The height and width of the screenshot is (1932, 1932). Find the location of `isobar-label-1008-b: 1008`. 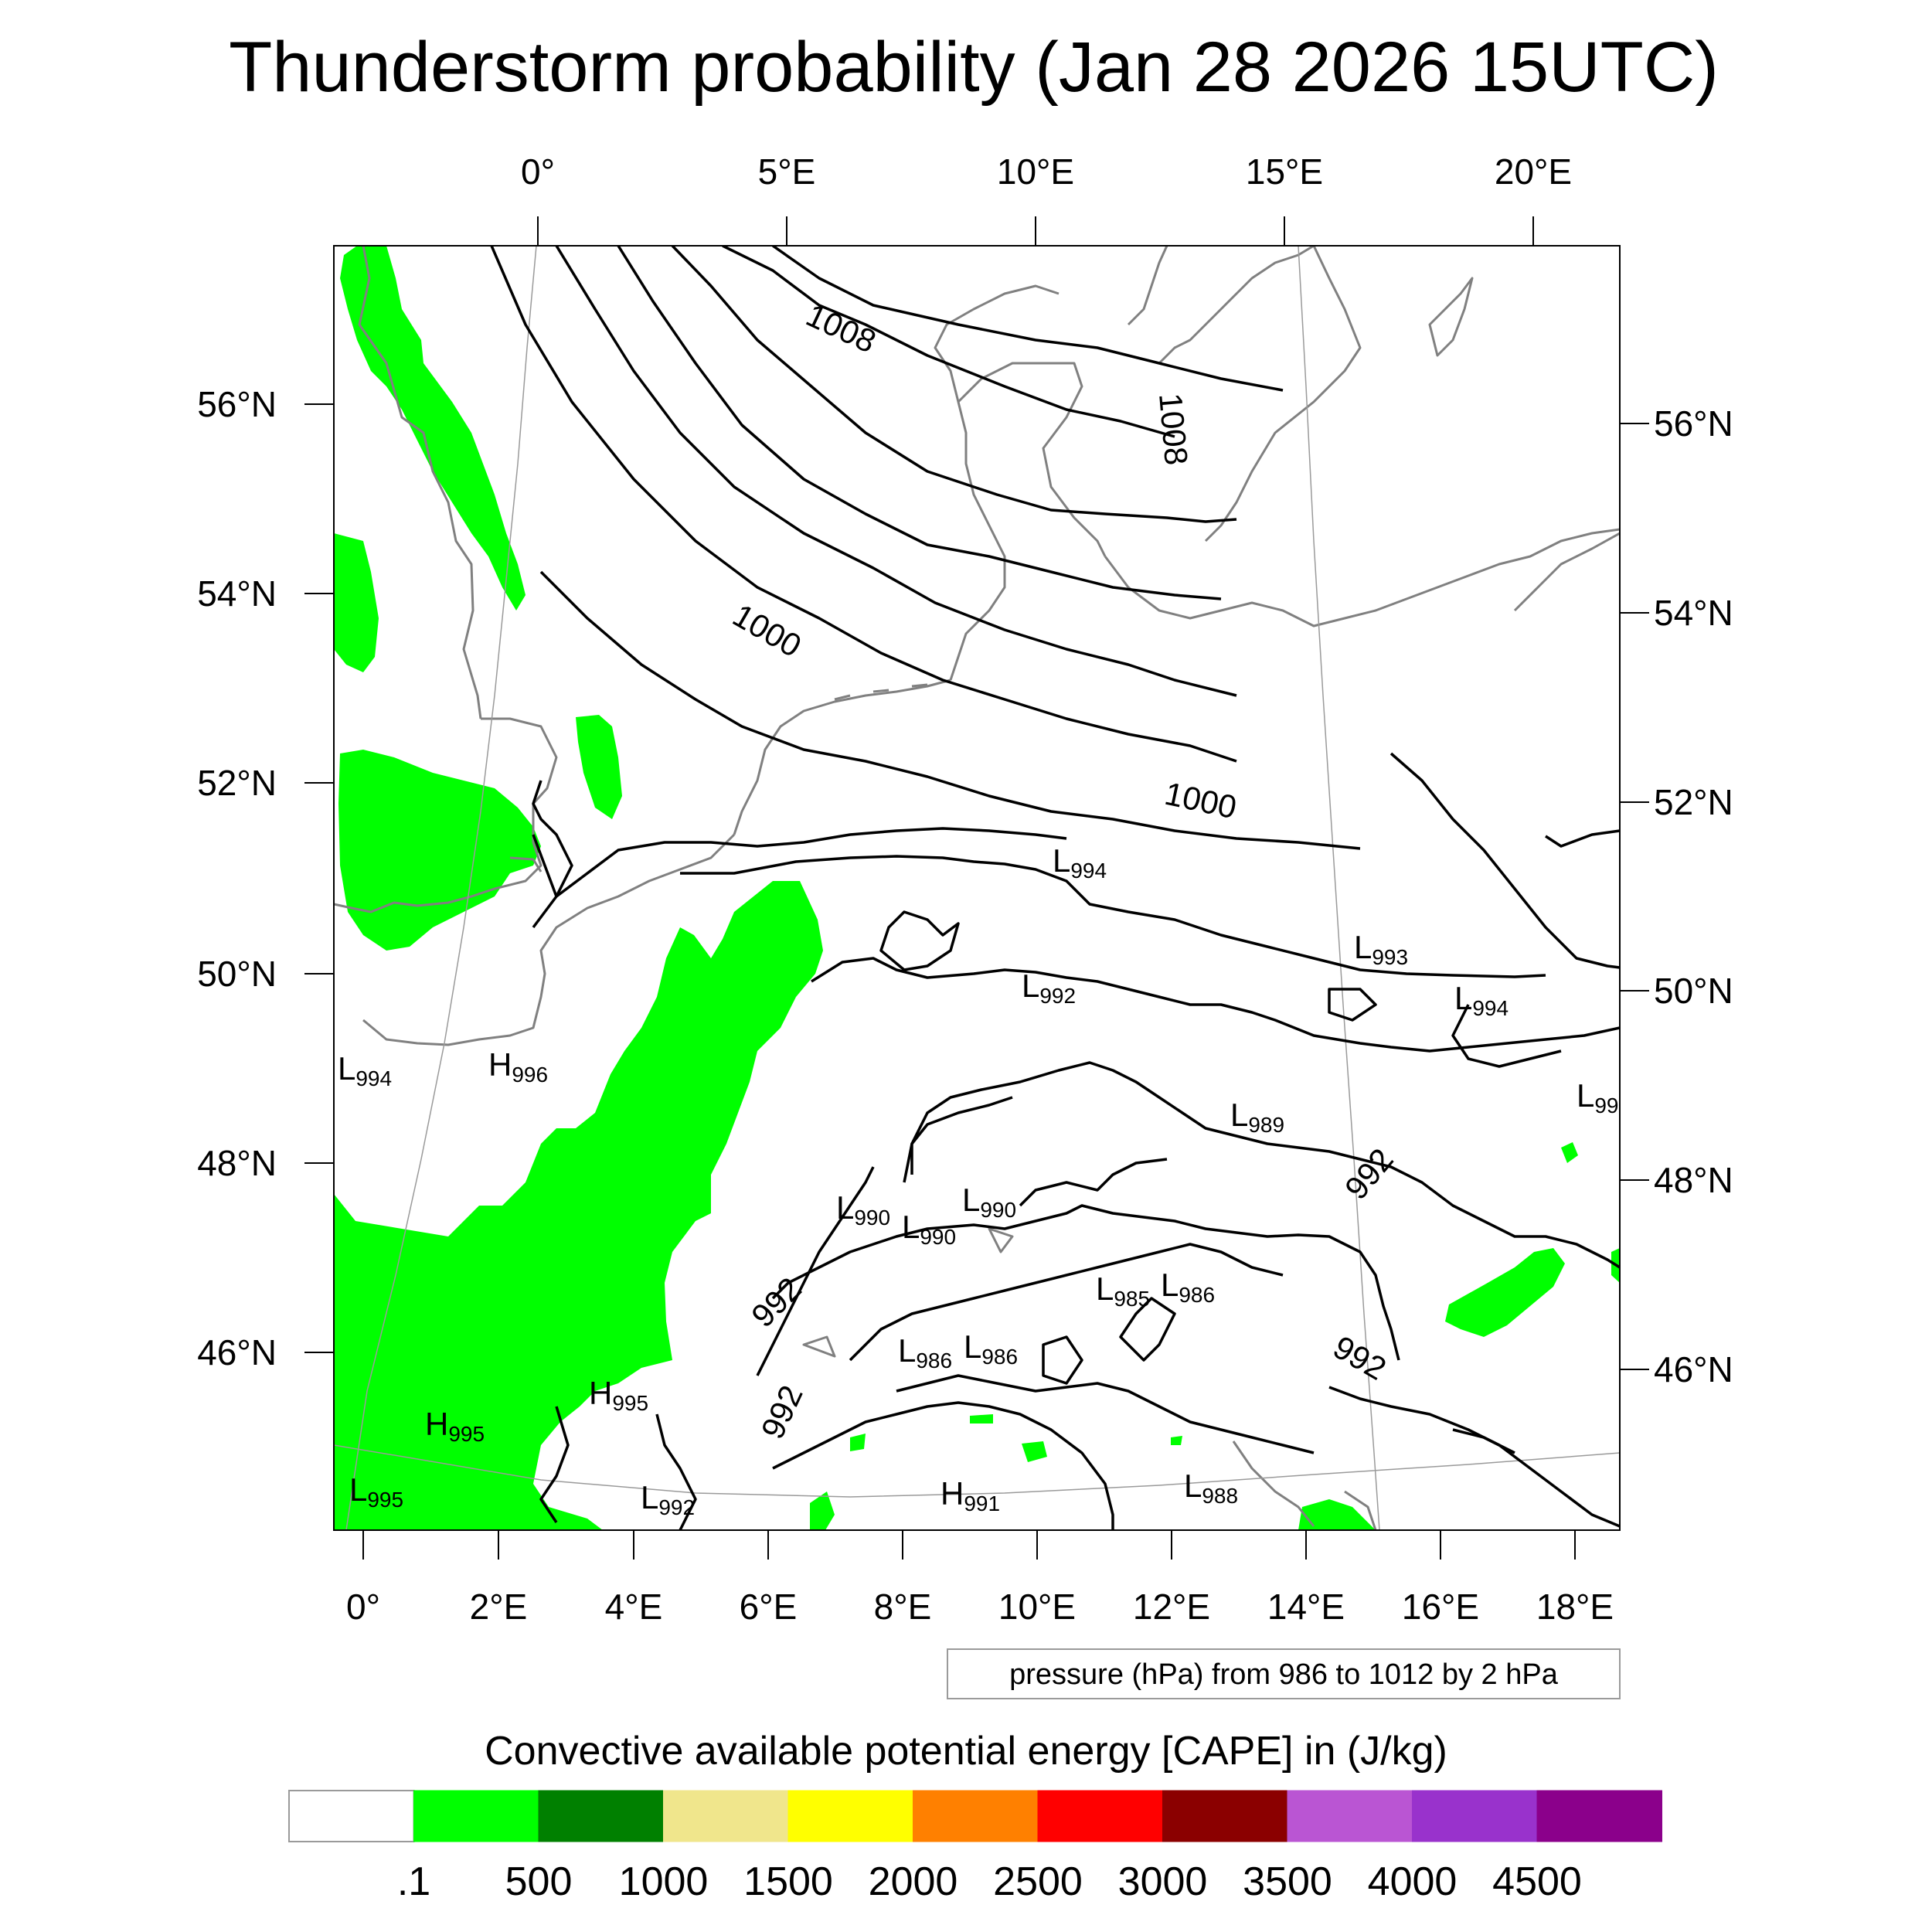

isobar-label-1008-b: 1008 is located at coordinates (1173, 429).